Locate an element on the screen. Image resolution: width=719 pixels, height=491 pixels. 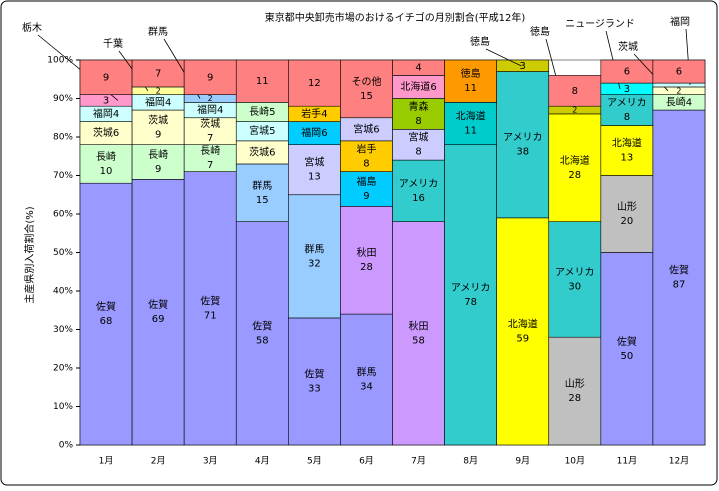
segment-name: 秋田 is located at coordinates (419, 325).